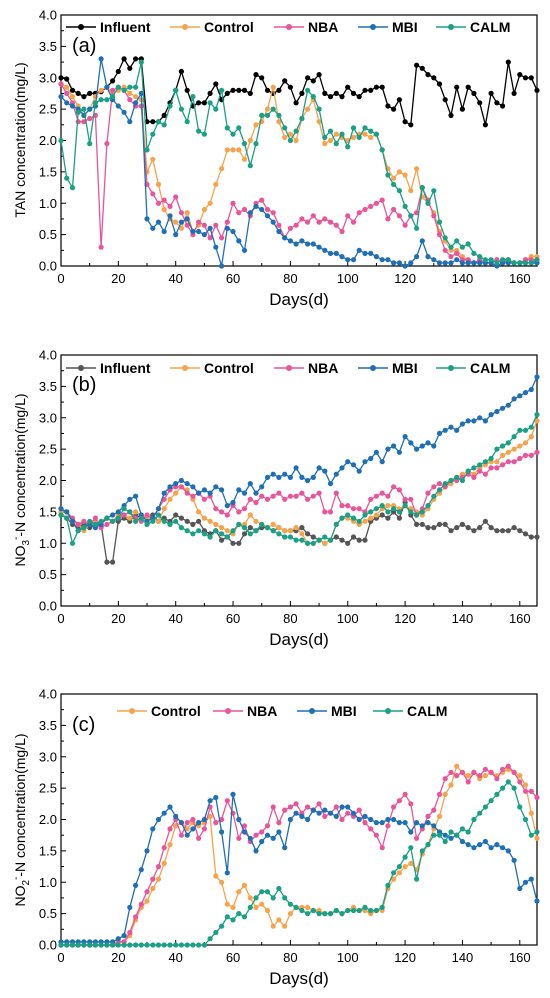  Describe the element at coordinates (125, 368) in the screenshot. I see `panel-b-legend-label: Influent` at that location.